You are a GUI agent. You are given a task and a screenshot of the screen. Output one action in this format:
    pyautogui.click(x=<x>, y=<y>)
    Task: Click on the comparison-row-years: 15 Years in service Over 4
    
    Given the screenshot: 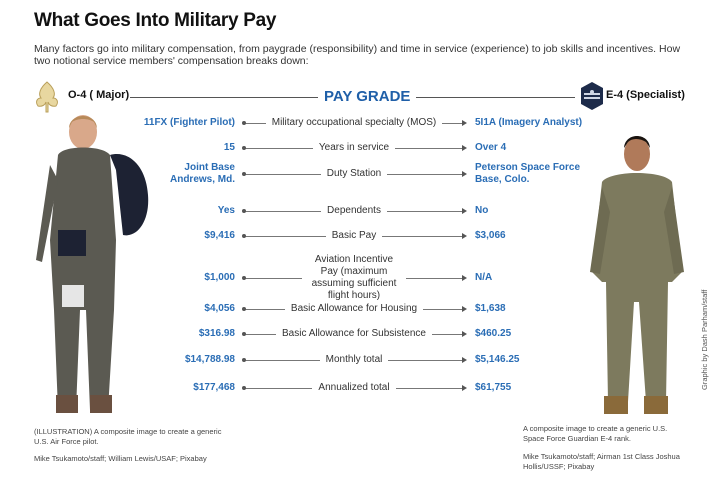 What is the action you would take?
    pyautogui.click(x=365, y=148)
    